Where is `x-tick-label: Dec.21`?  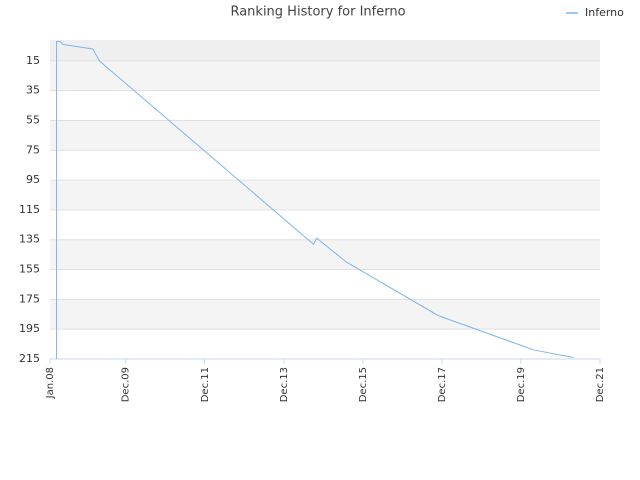
x-tick-label: Dec.21 is located at coordinates (600, 384).